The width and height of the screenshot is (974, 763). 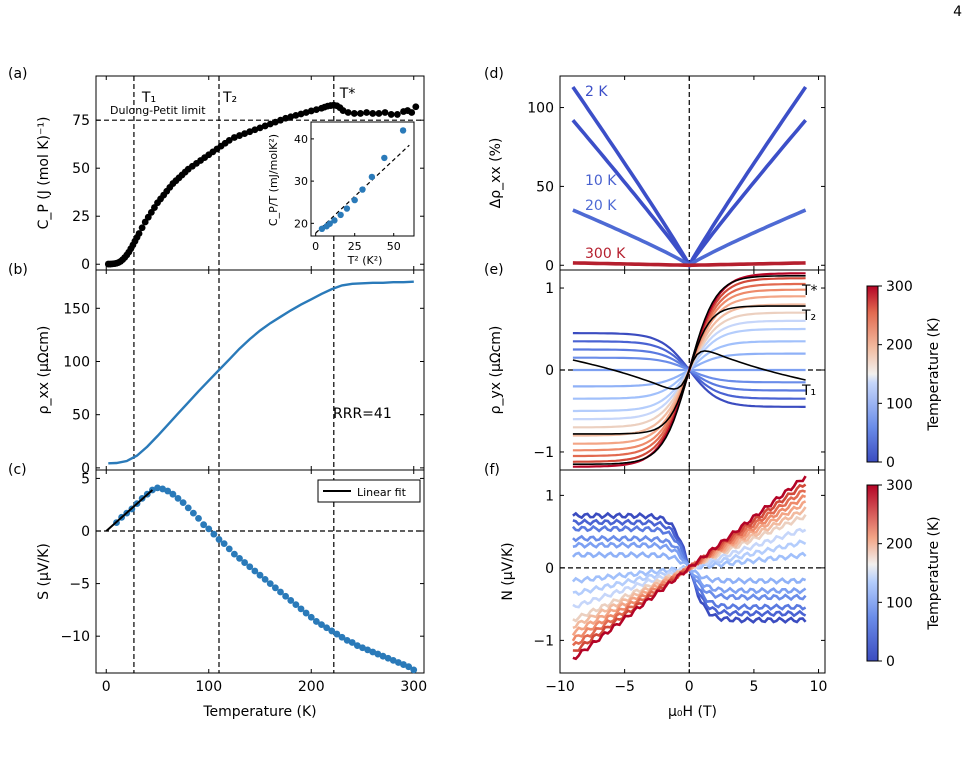 I want to click on plot-frame-b, so click(x=260, y=370).